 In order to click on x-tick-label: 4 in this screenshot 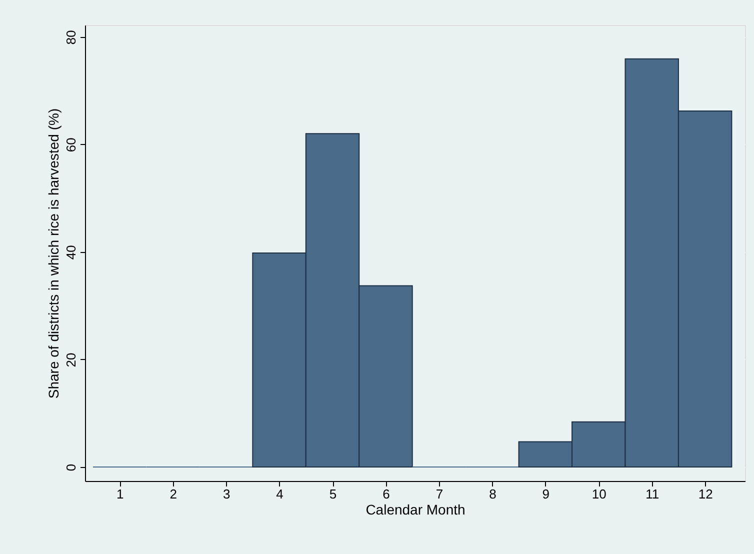, I will do `click(280, 494)`.